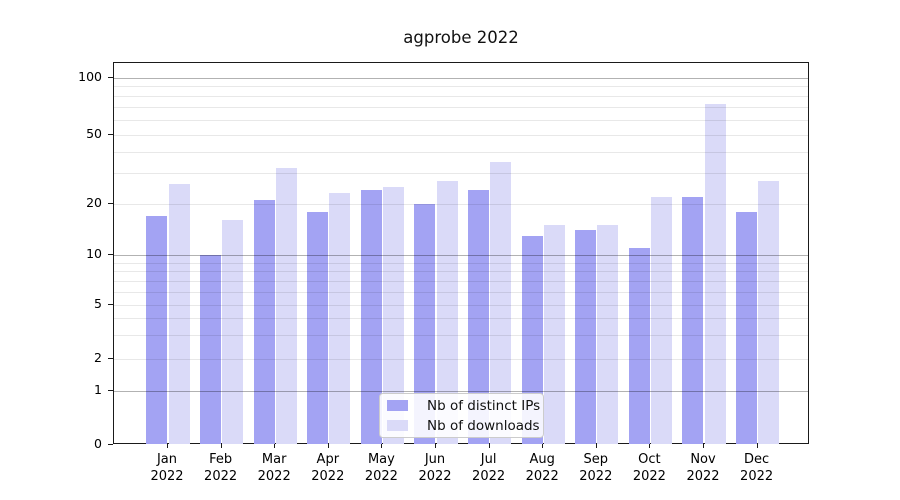 The height and width of the screenshot is (500, 900). What do you see at coordinates (233, 332) in the screenshot?
I see `bar-downloads-feb` at bounding box center [233, 332].